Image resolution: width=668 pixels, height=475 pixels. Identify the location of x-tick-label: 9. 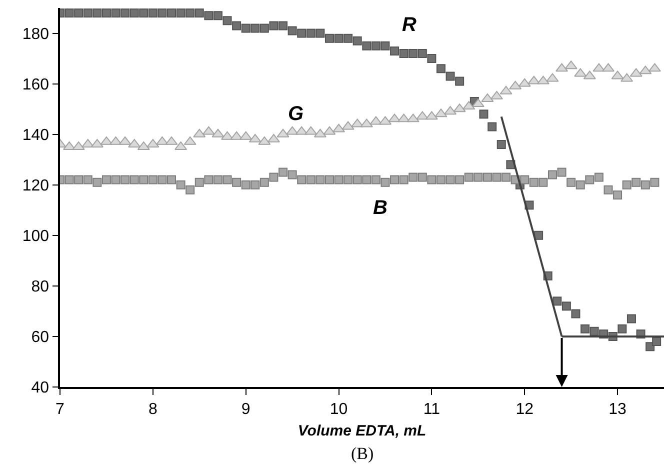
(245, 409).